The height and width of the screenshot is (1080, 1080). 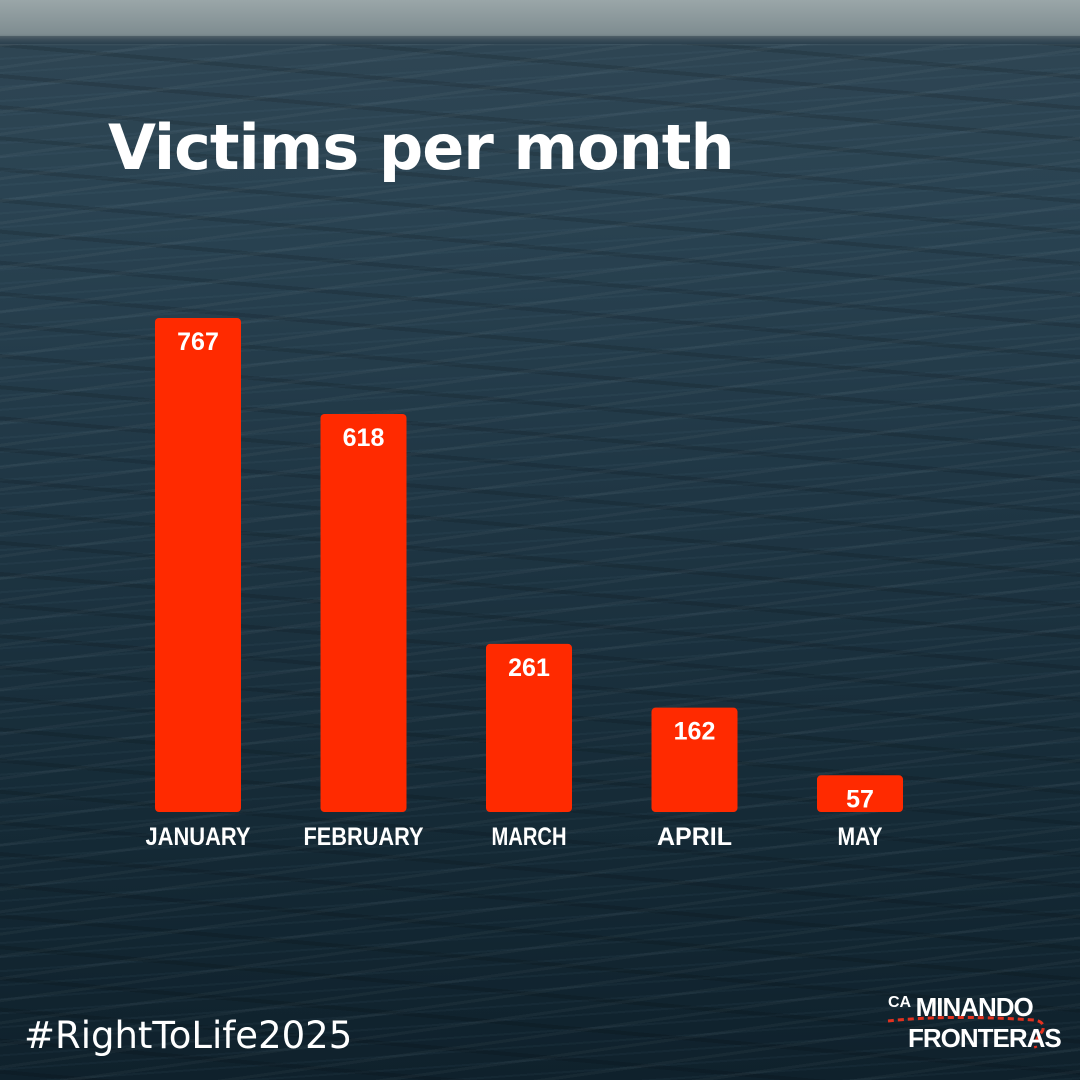 What do you see at coordinates (529, 837) in the screenshot?
I see `category-label-march: MARCH` at bounding box center [529, 837].